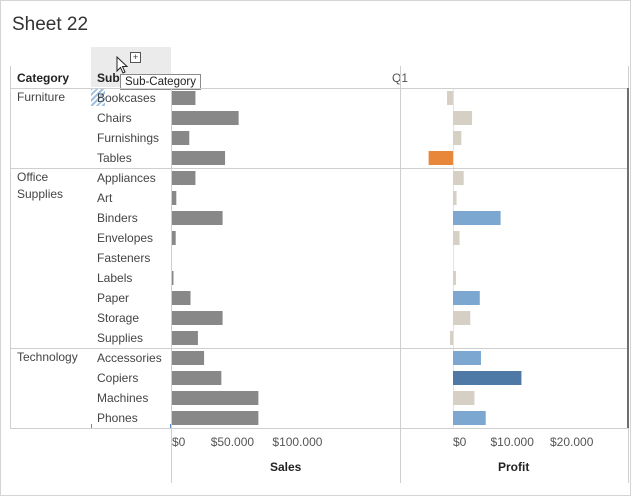 The height and width of the screenshot is (496, 631). I want to click on category-label-line: Technology, so click(47, 357).